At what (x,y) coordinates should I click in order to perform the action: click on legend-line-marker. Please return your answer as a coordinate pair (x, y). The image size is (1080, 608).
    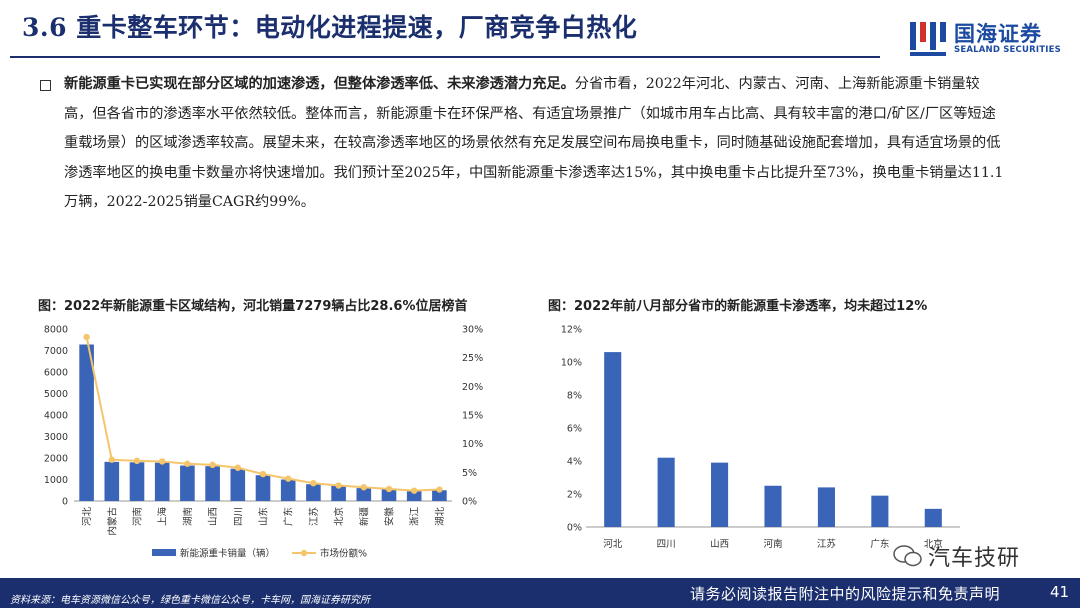
    Looking at the image, I should click on (304, 553).